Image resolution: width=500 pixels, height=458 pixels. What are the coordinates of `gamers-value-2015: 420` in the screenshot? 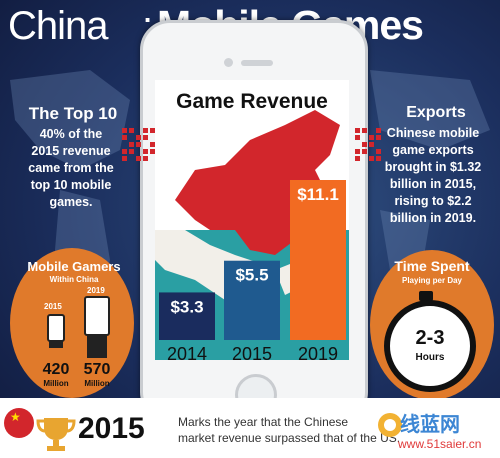 It's located at (56, 369).